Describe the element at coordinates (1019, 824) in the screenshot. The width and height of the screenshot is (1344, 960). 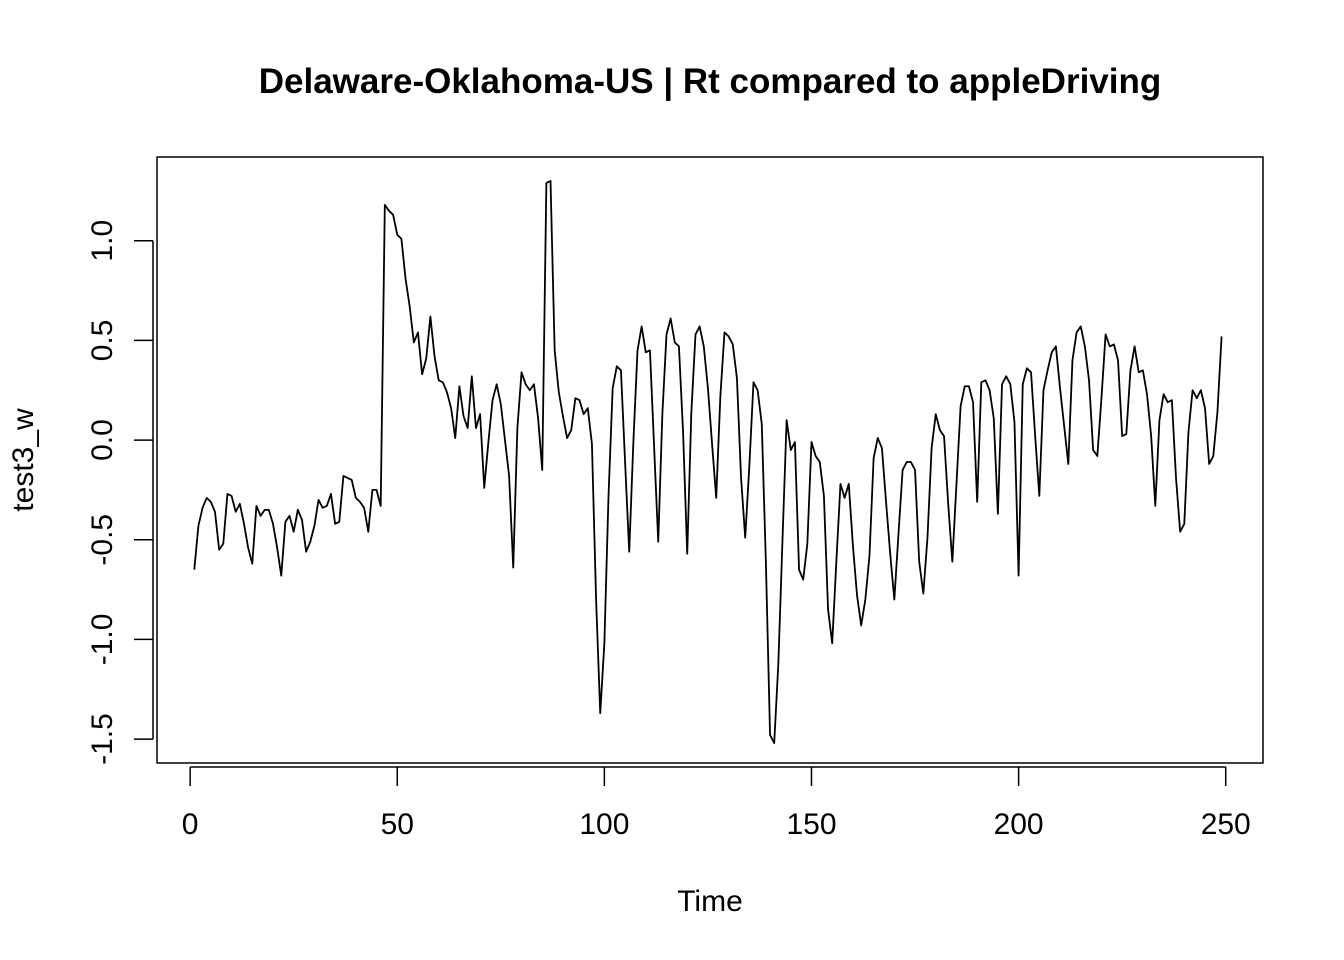
I see `x-tick-label: 200` at that location.